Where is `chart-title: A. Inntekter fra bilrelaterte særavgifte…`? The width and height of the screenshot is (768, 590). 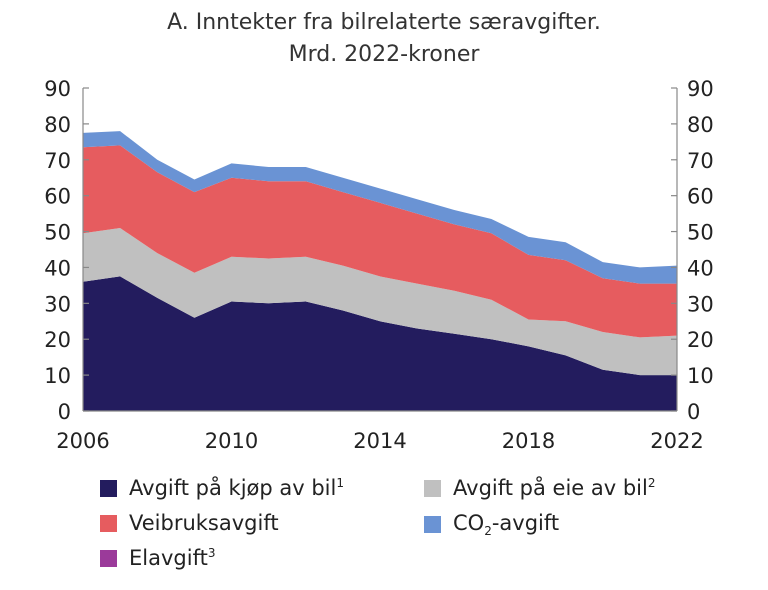 chart-title: A. Inntekter fra bilrelaterte særavgifte… is located at coordinates (384, 22).